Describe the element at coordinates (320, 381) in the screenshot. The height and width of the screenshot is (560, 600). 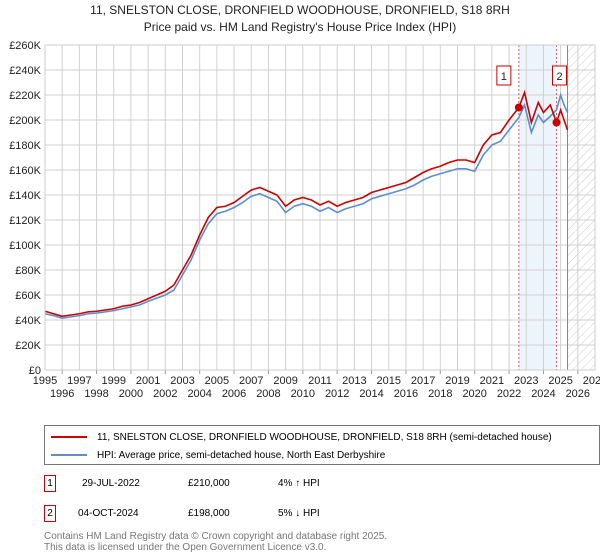
I see `x-tick-label: 2011` at that location.